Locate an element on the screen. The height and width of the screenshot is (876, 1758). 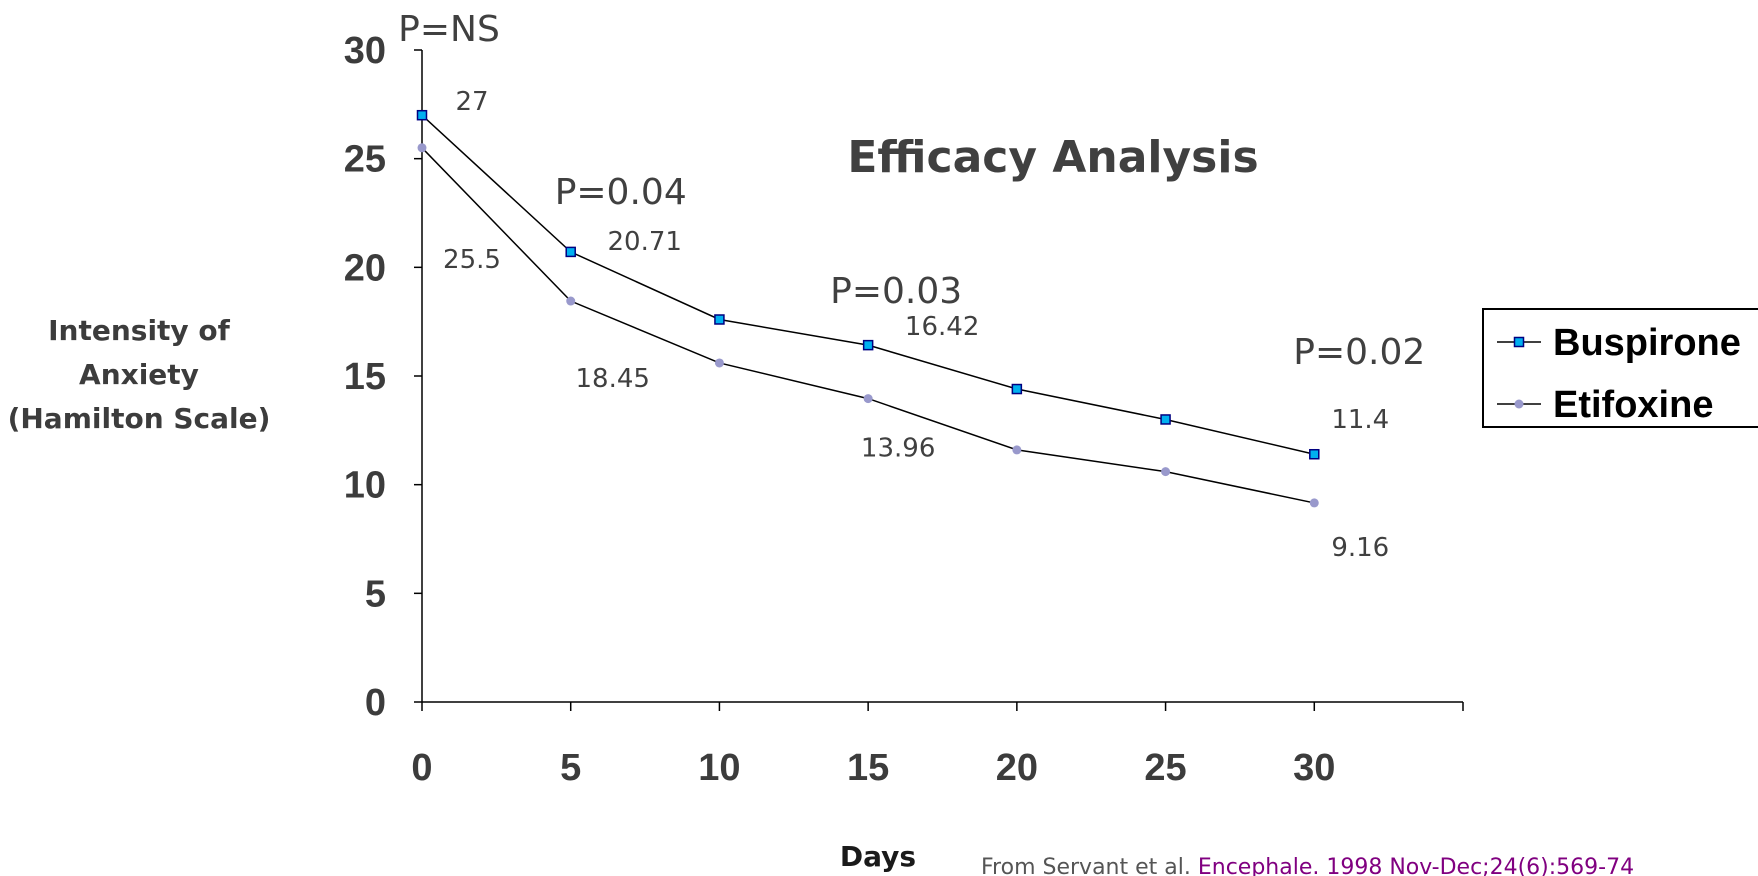
x-tick-label: 5 is located at coordinates (570, 768).